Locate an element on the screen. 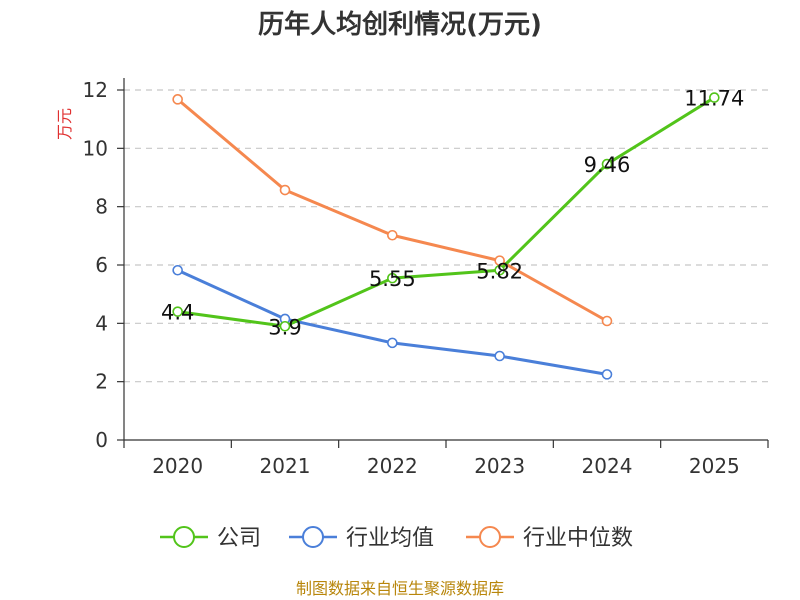  source-note: 制图数据来自恒生聚源数据库 is located at coordinates (400, 588).